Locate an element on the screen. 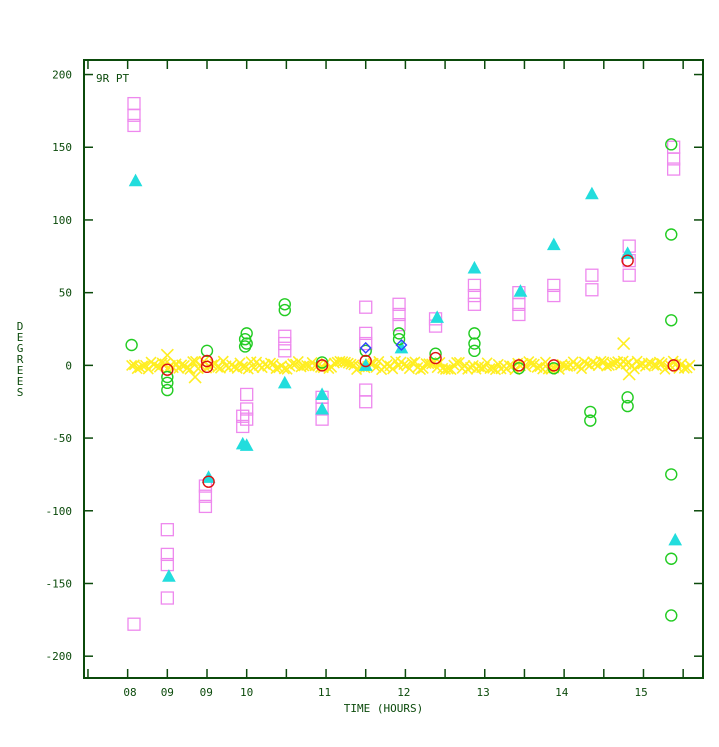 The image size is (719, 747). x-tick-label: 09 is located at coordinates (206, 692).